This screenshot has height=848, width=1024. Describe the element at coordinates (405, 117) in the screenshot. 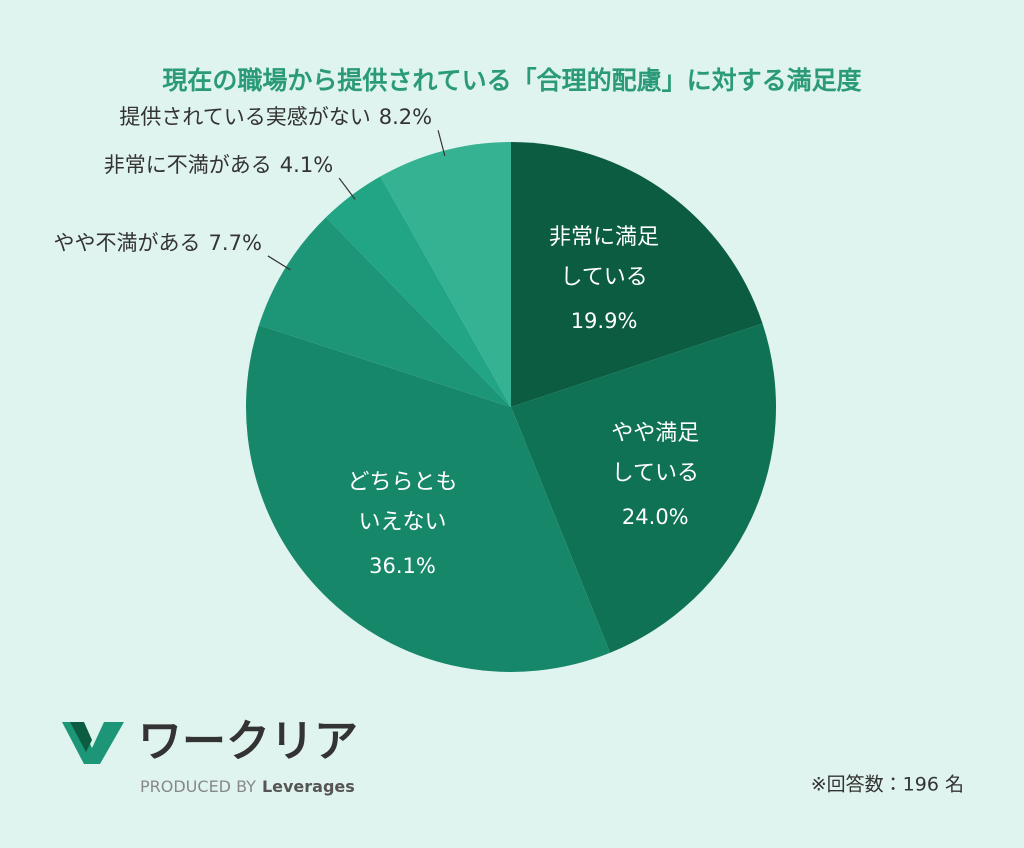

I see `value-label: 8.2%` at that location.